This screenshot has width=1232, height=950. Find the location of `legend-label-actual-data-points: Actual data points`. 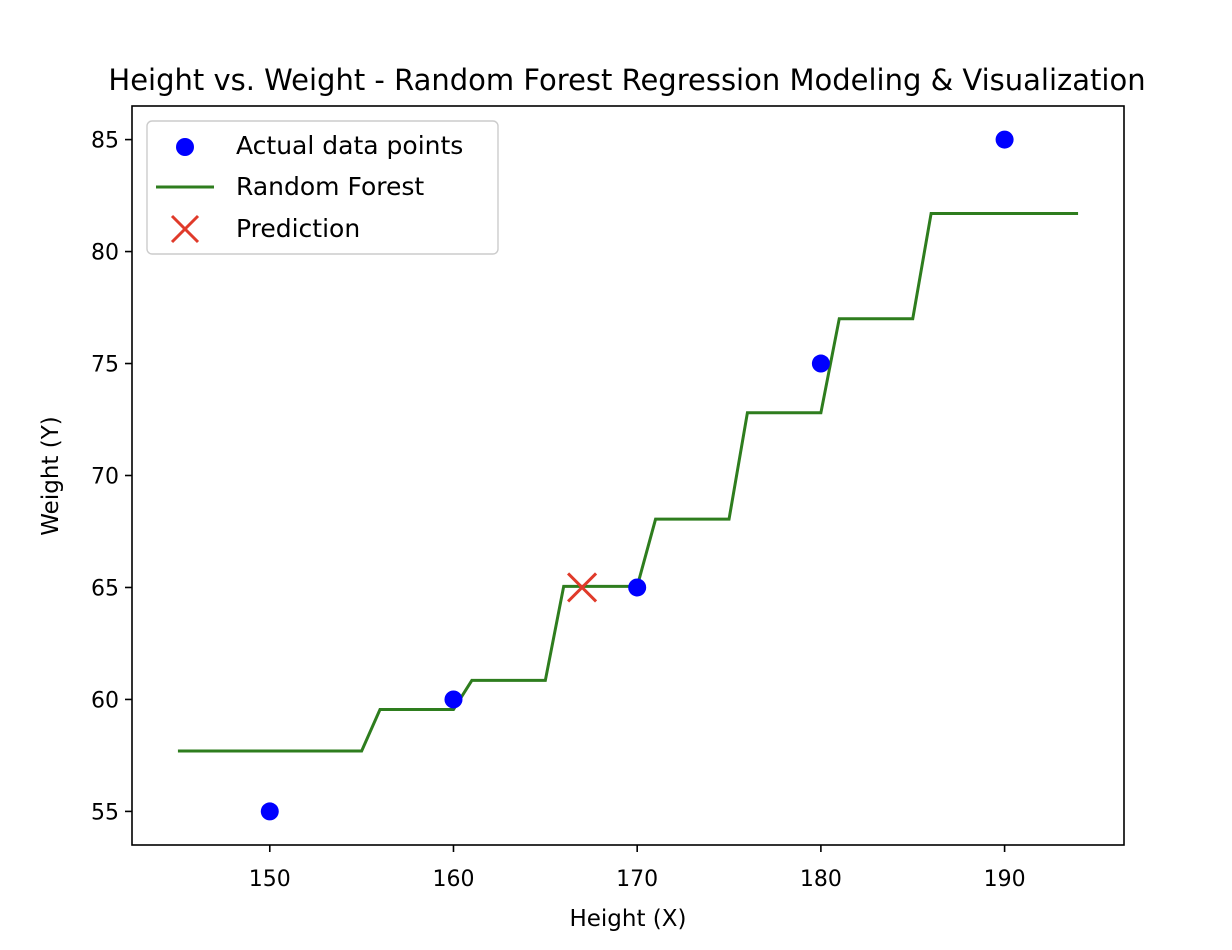

legend-label-actual-data-points: Actual data points is located at coordinates (349, 145).